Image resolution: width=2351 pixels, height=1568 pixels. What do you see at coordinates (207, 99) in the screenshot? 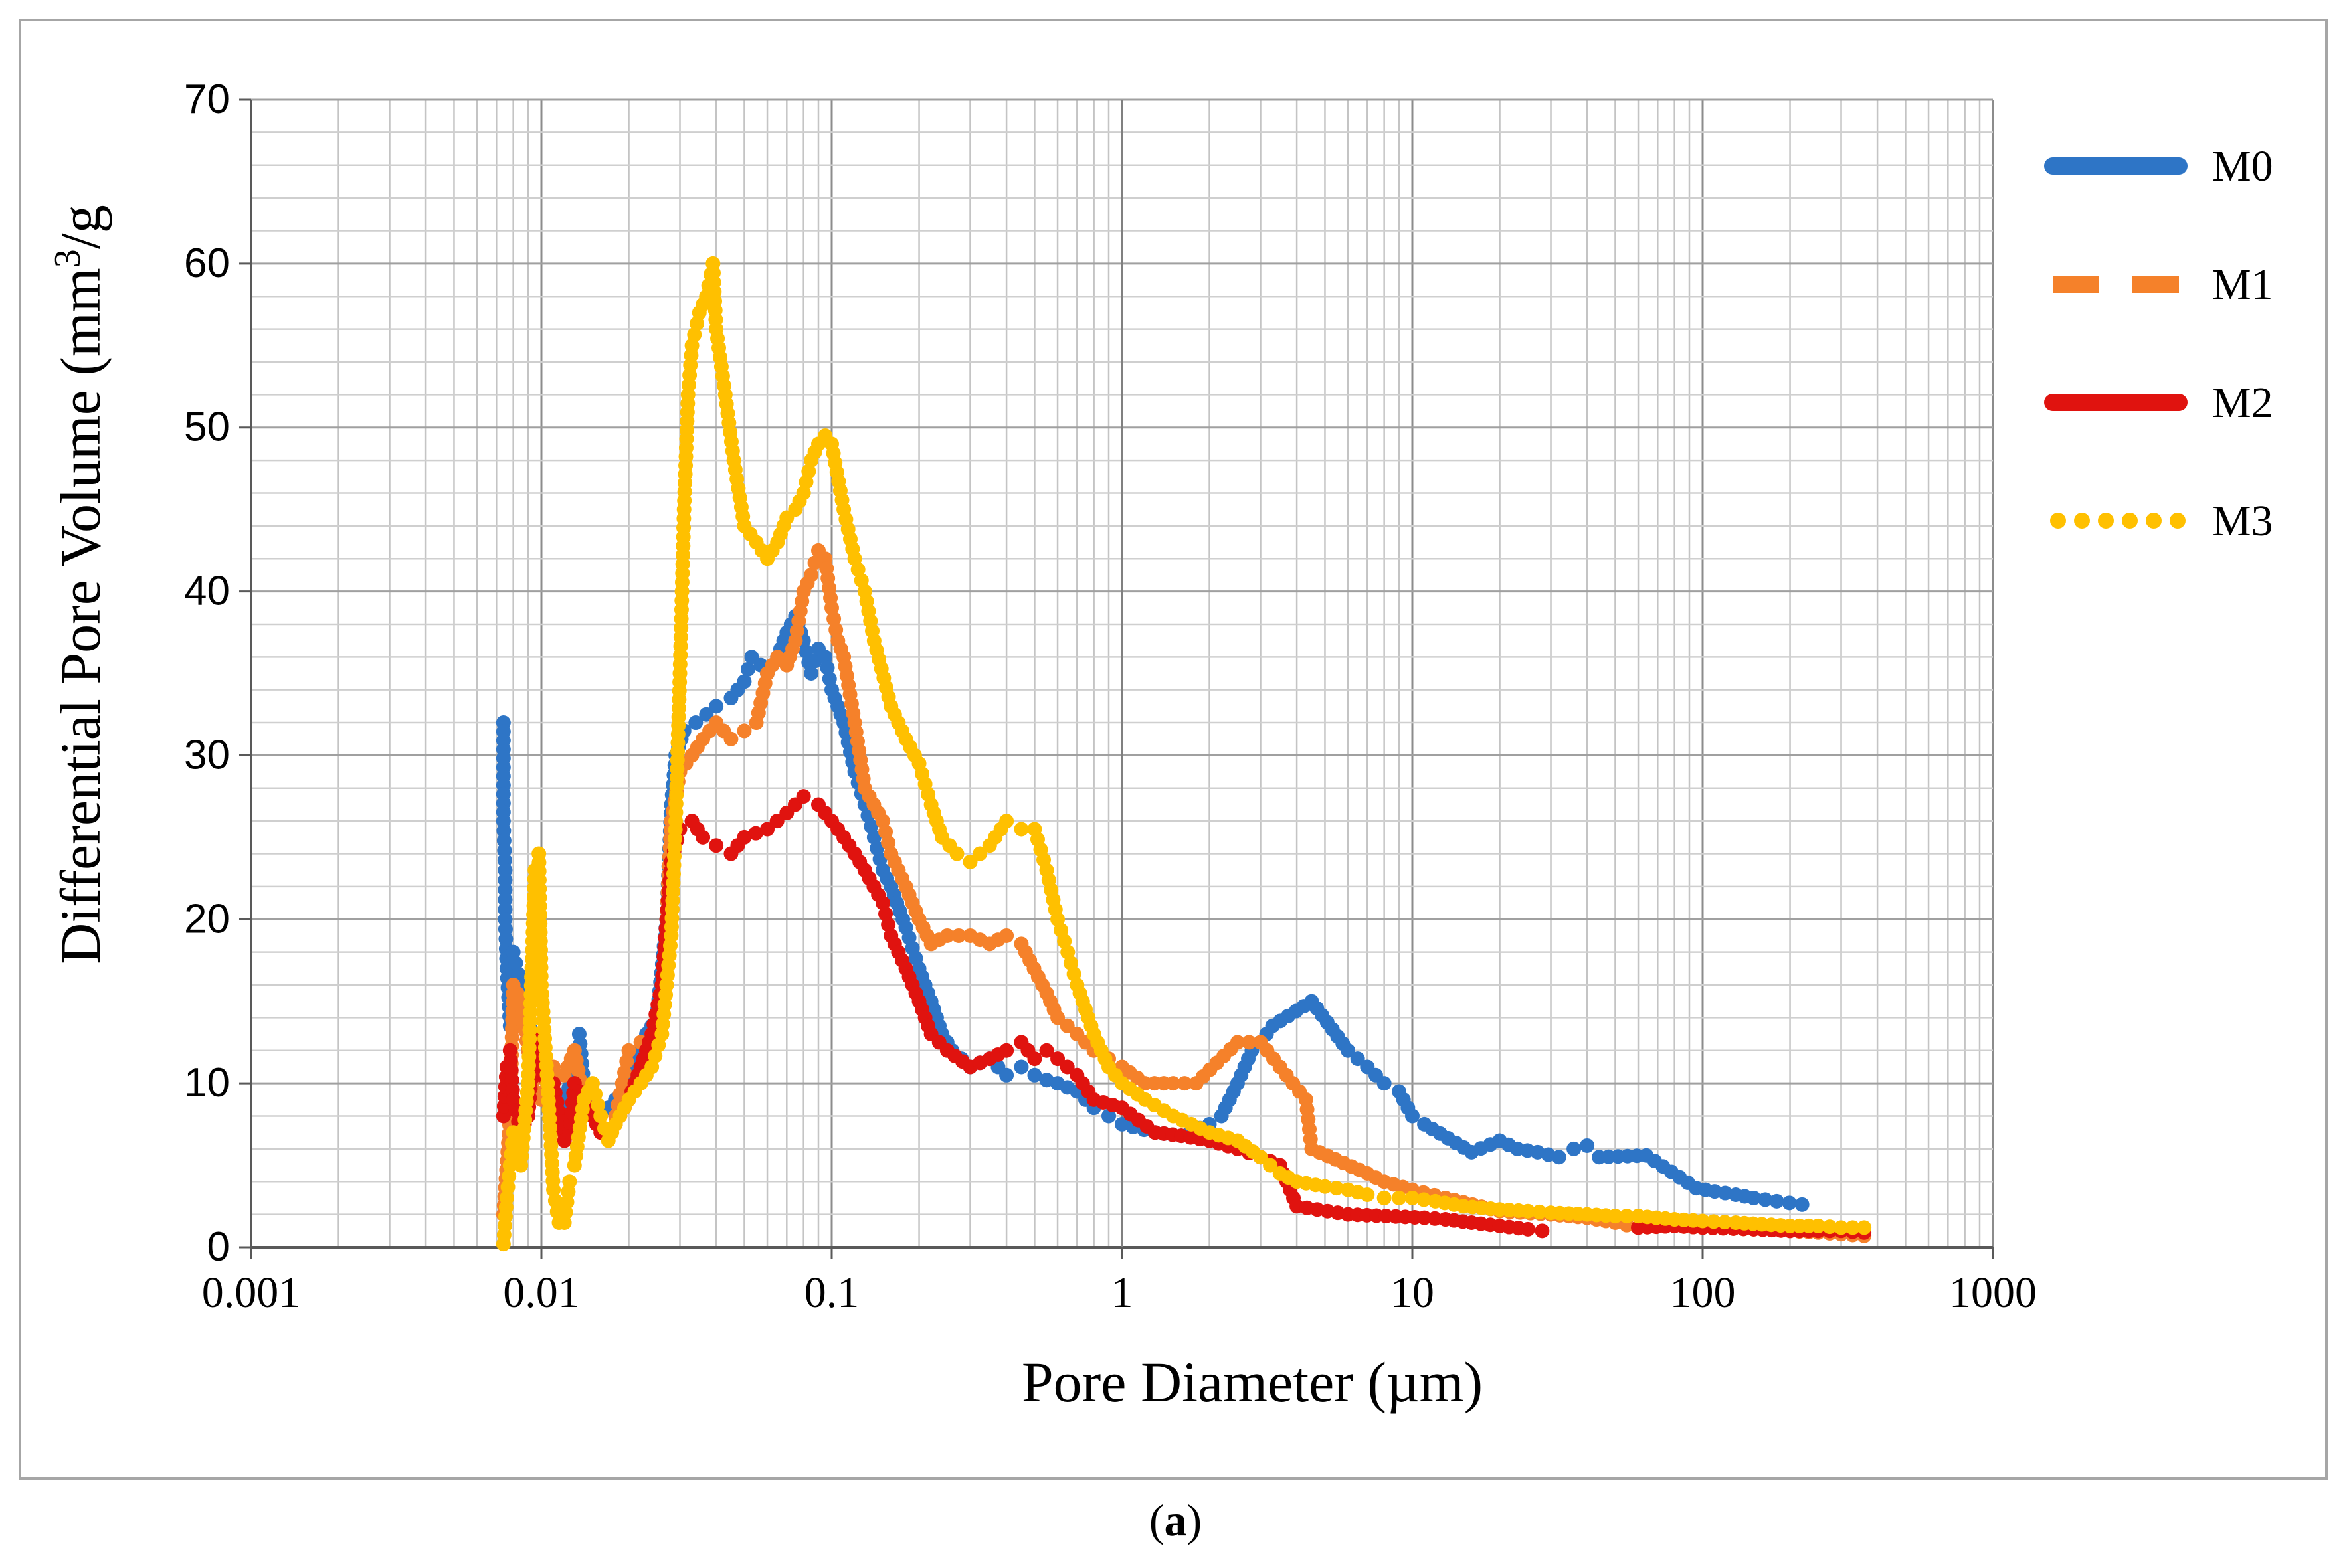
I see `y-tick-label: 70` at bounding box center [207, 99].